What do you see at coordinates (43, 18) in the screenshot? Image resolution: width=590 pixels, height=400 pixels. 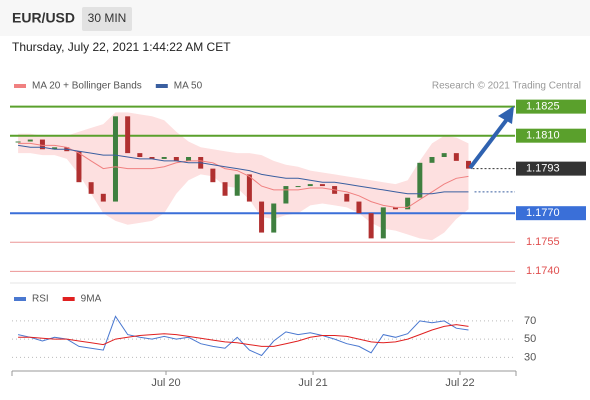 I see `symbol: EUR/USD` at bounding box center [43, 18].